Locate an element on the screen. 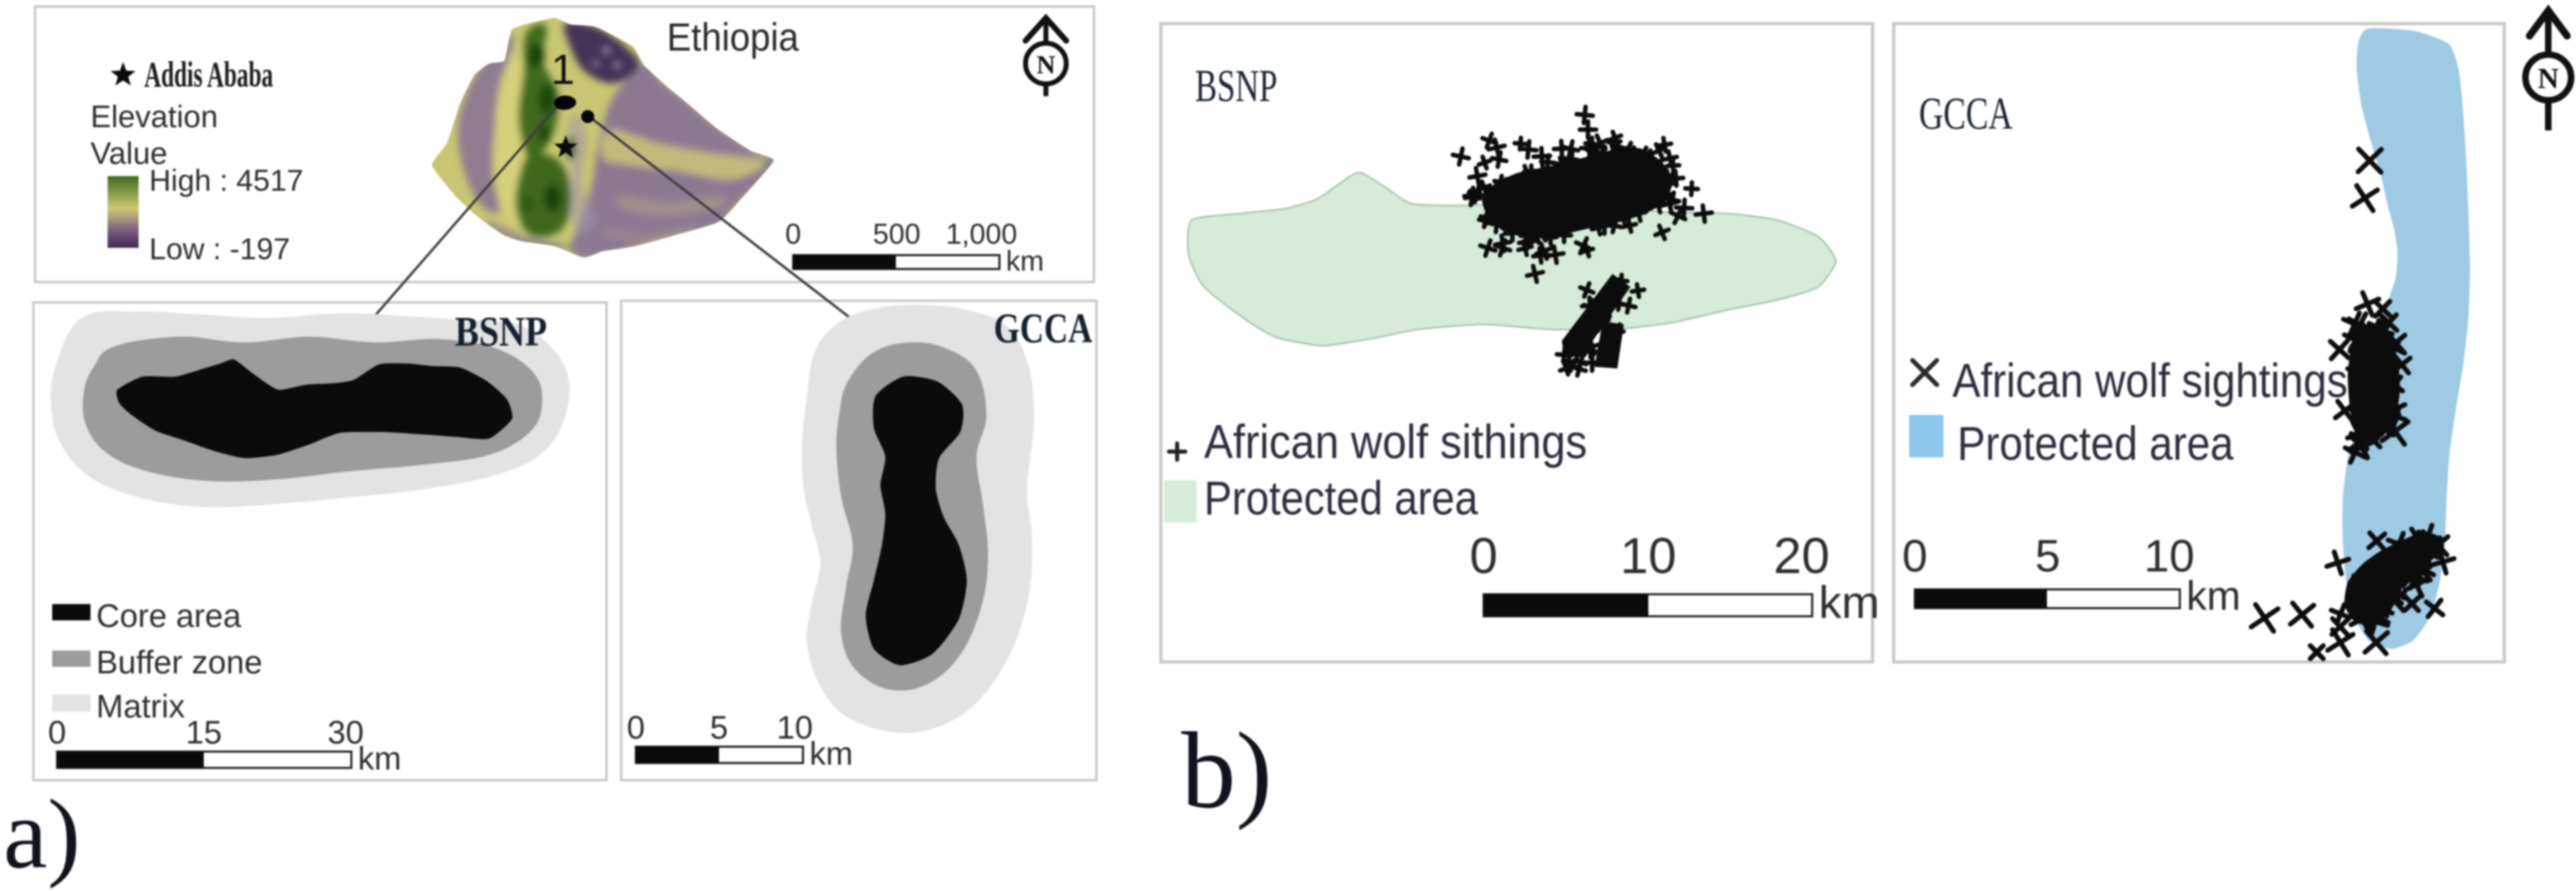 The width and height of the screenshot is (2576, 891). svg-text: 1,000 is located at coordinates (981, 234).